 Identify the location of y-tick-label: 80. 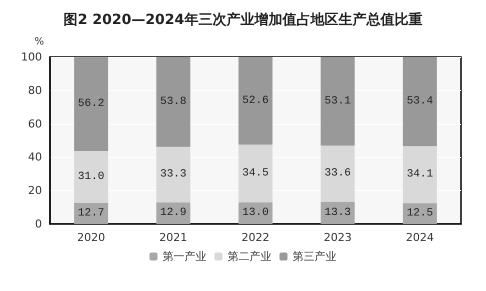
(35, 90).